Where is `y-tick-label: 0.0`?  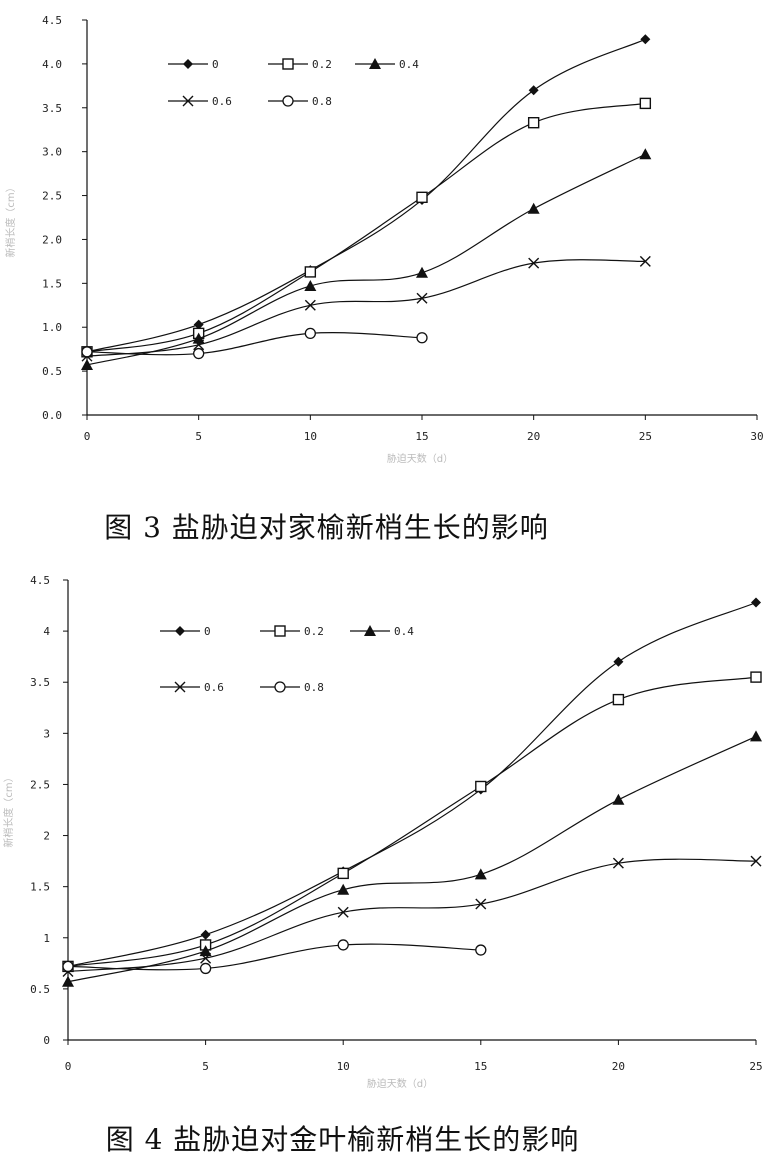
y-tick-label: 0.0 is located at coordinates (52, 415).